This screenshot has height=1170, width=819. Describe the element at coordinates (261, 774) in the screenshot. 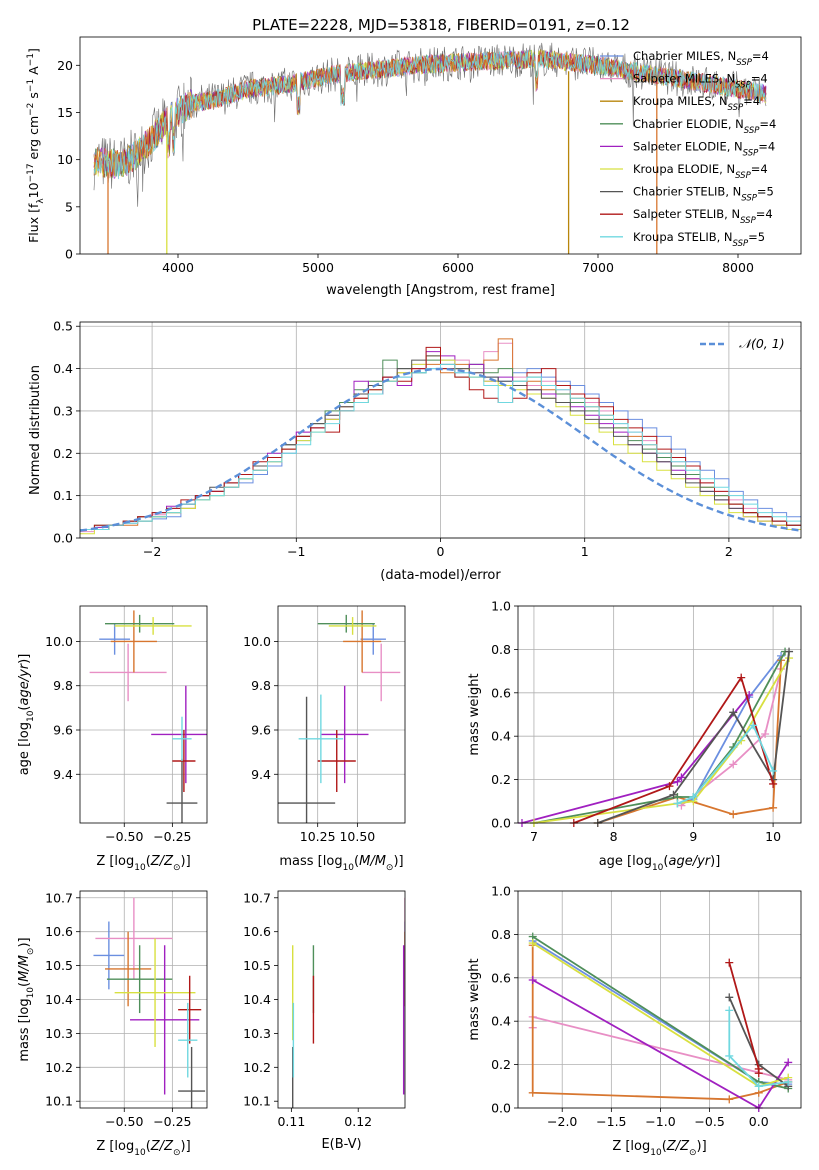

I see `y-tick-label: 9.4` at that location.